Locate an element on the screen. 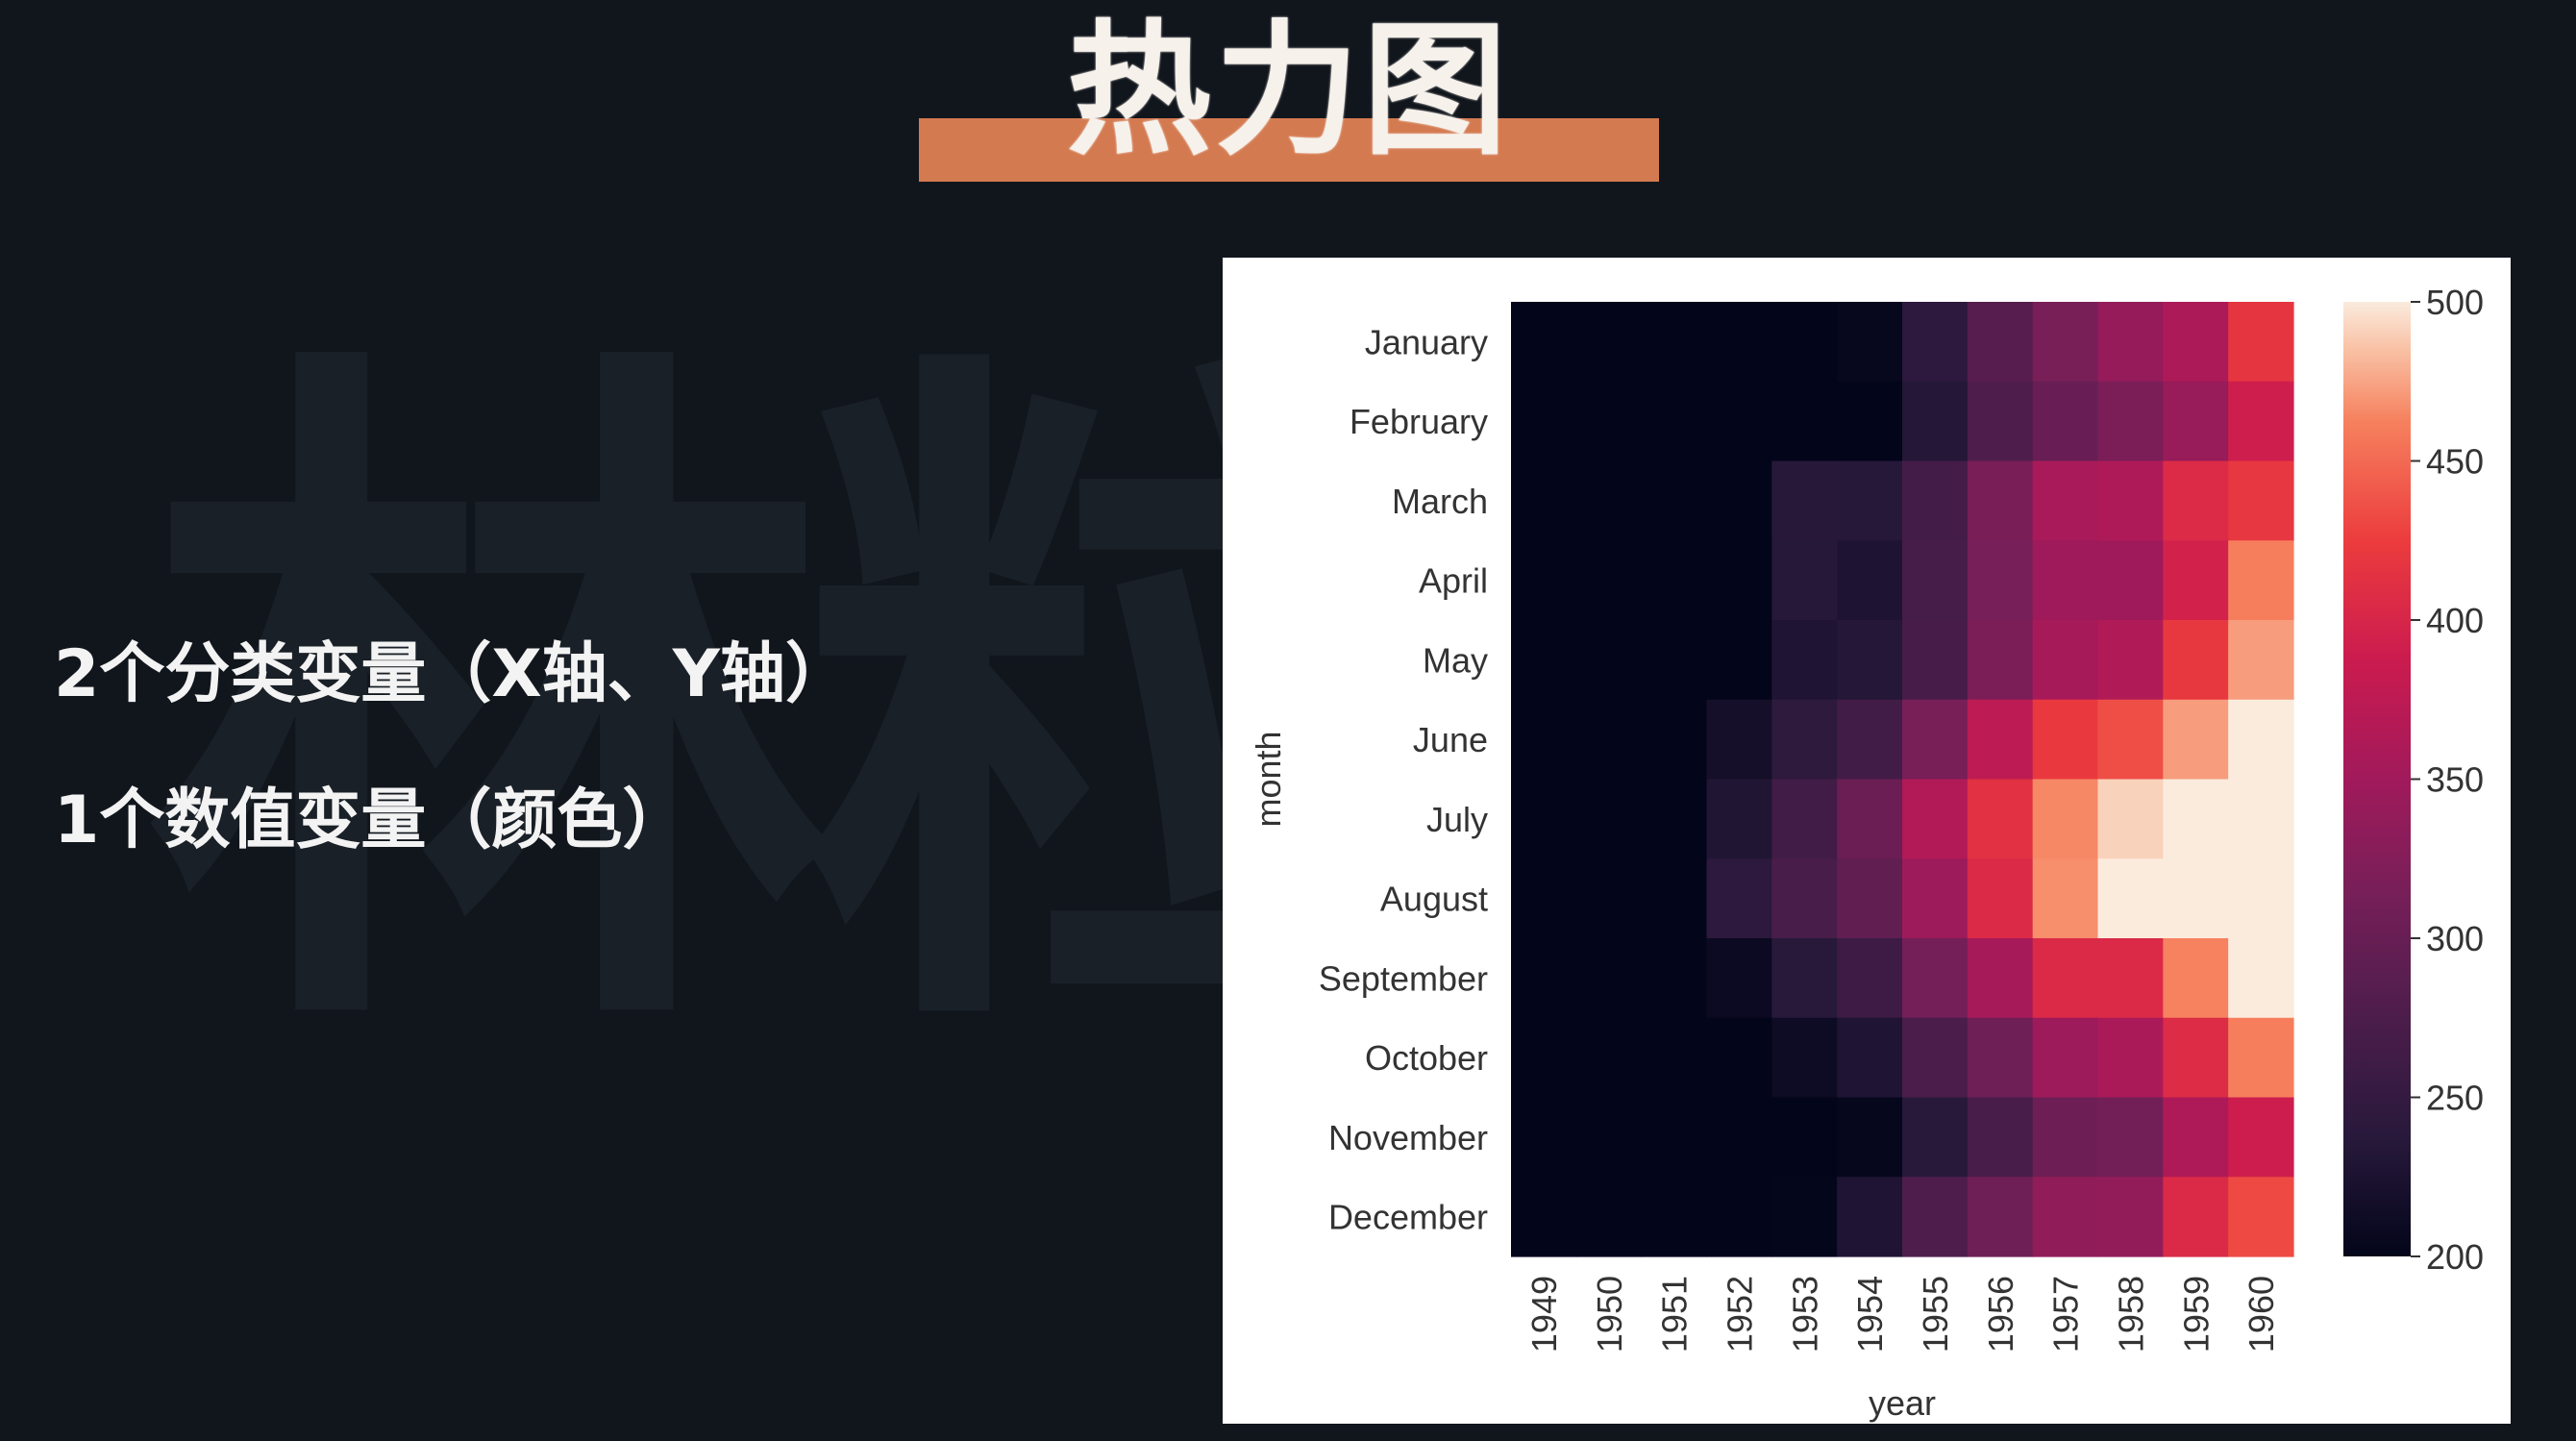 Image resolution: width=2576 pixels, height=1441 pixels. x-tick-label: 1959 is located at coordinates (2196, 1314).